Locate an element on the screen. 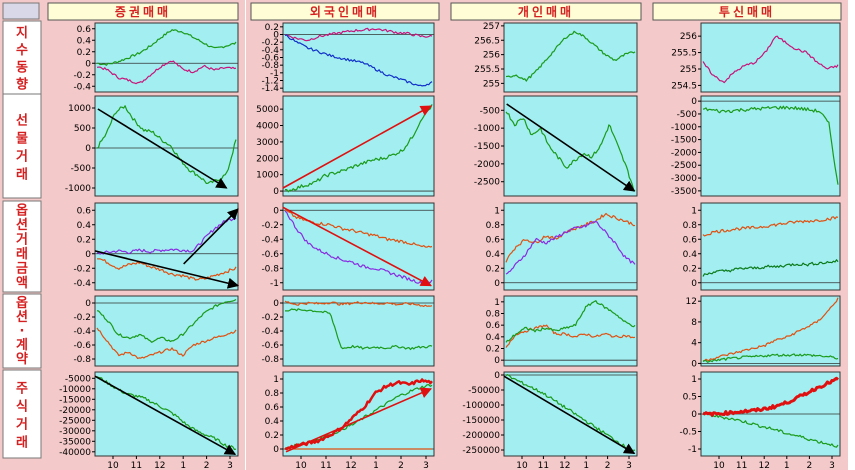  column-header-title-1: 외국인매매 is located at coordinates (345, 11).